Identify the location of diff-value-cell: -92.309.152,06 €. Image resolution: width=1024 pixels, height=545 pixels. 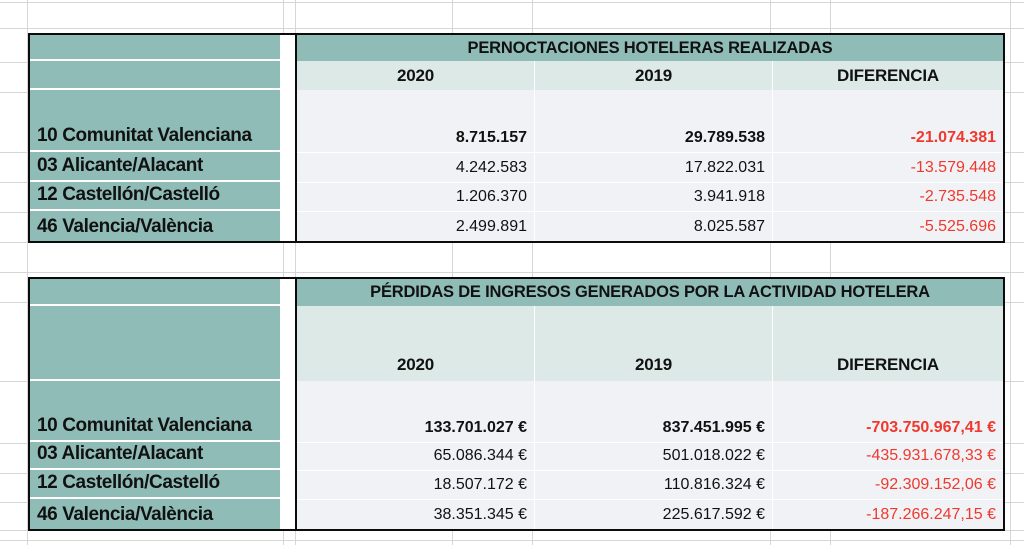
(887, 485).